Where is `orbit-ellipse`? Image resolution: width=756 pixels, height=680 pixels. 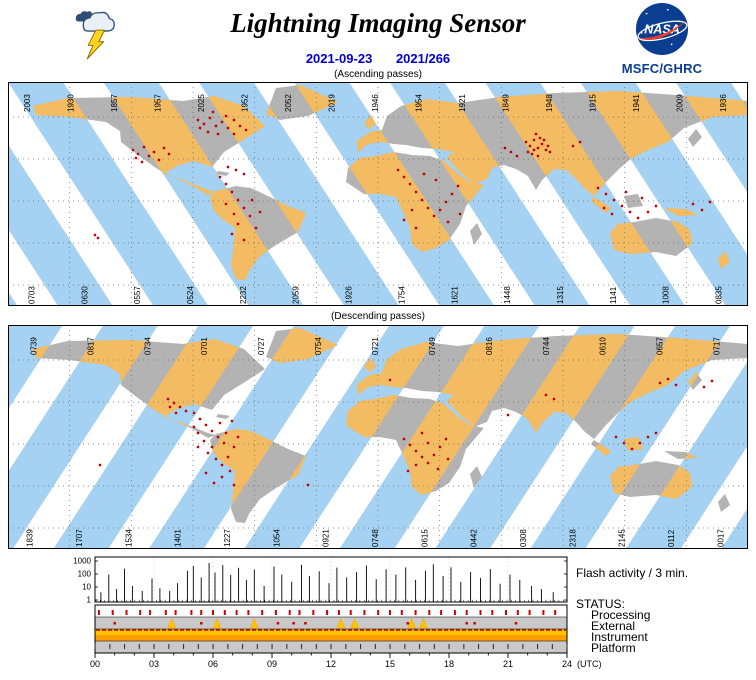
orbit-ellipse is located at coordinates (662, 31).